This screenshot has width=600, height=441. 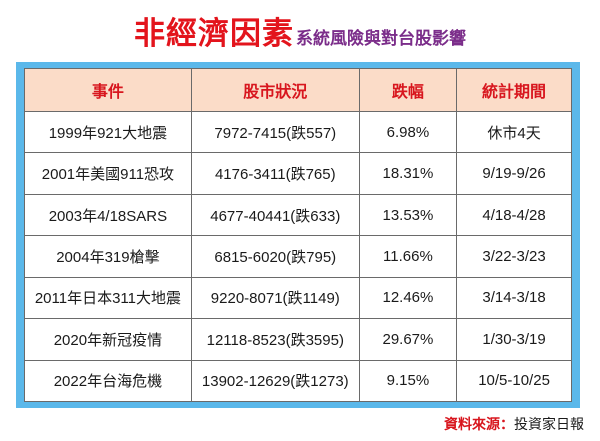 What do you see at coordinates (514, 132) in the screenshot?
I see `cell-period: 休市4天` at bounding box center [514, 132].